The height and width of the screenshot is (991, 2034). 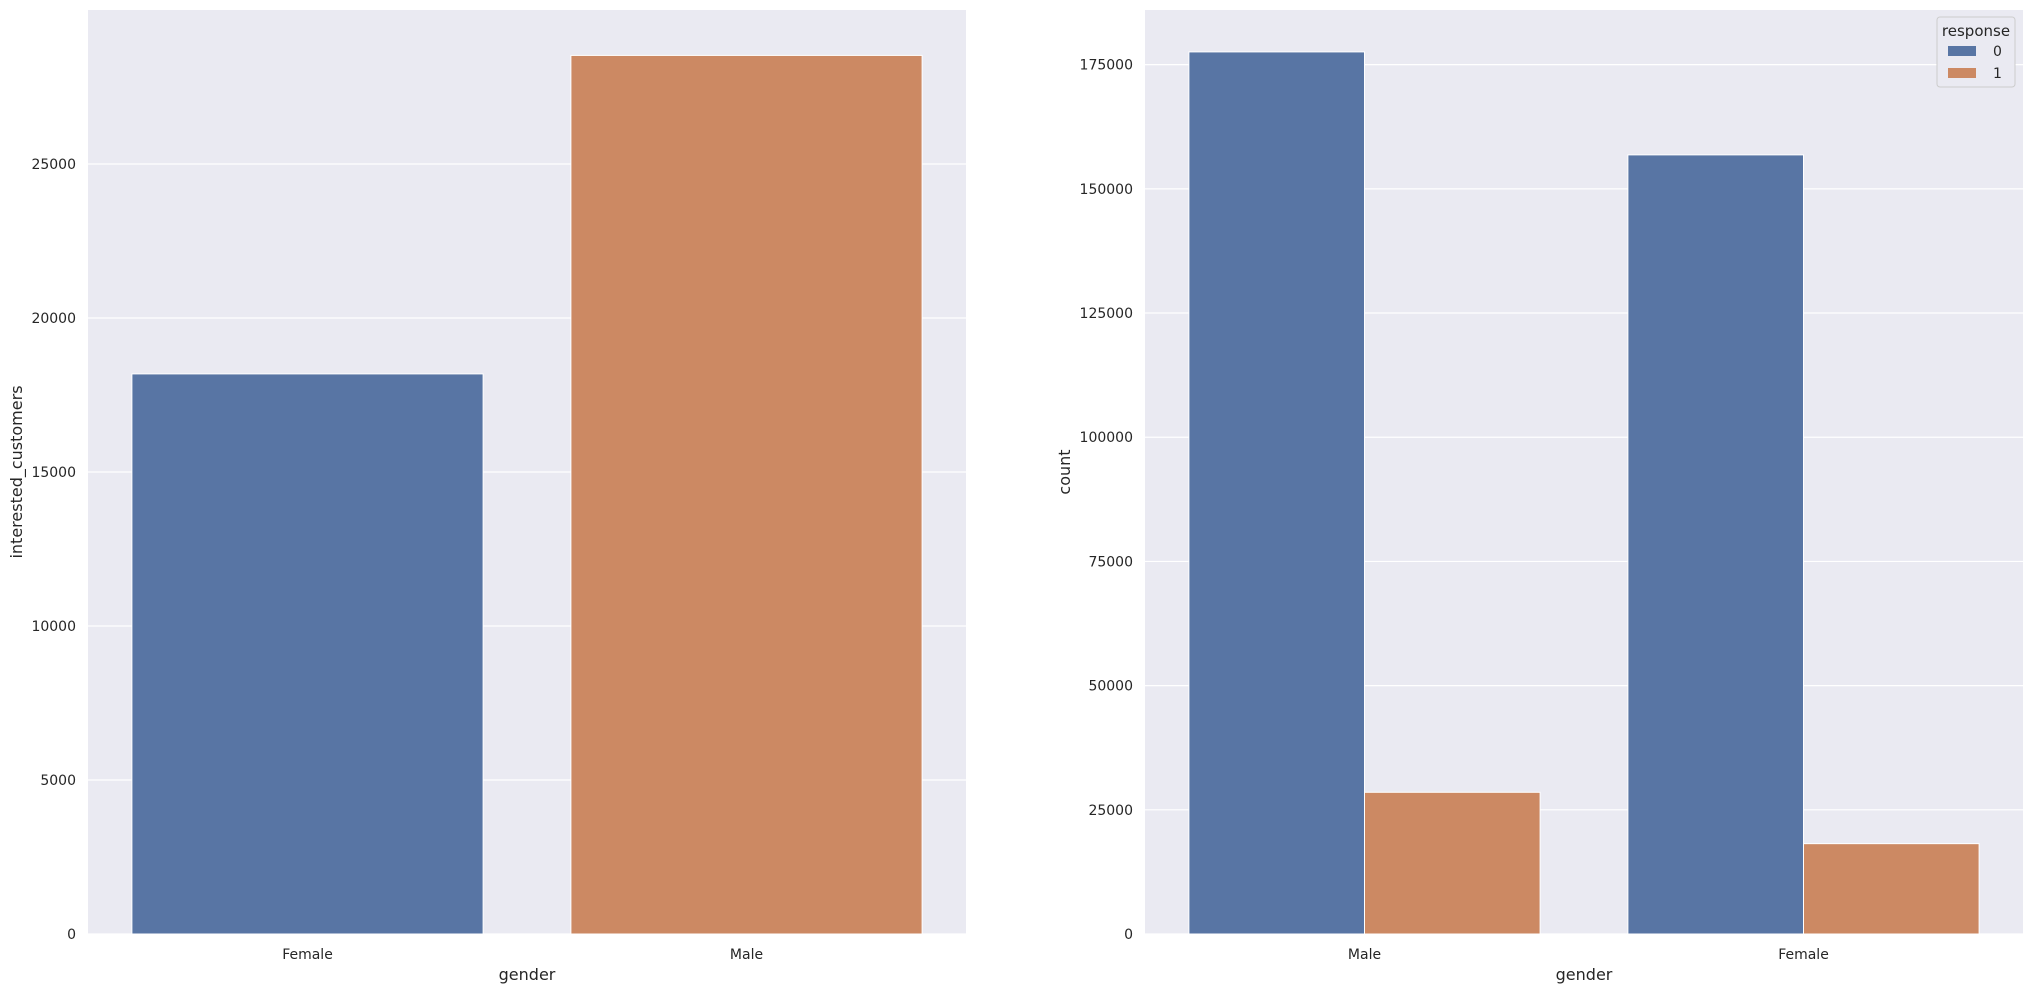 I want to click on y-tick-label: 100000, so click(x=1106, y=438).